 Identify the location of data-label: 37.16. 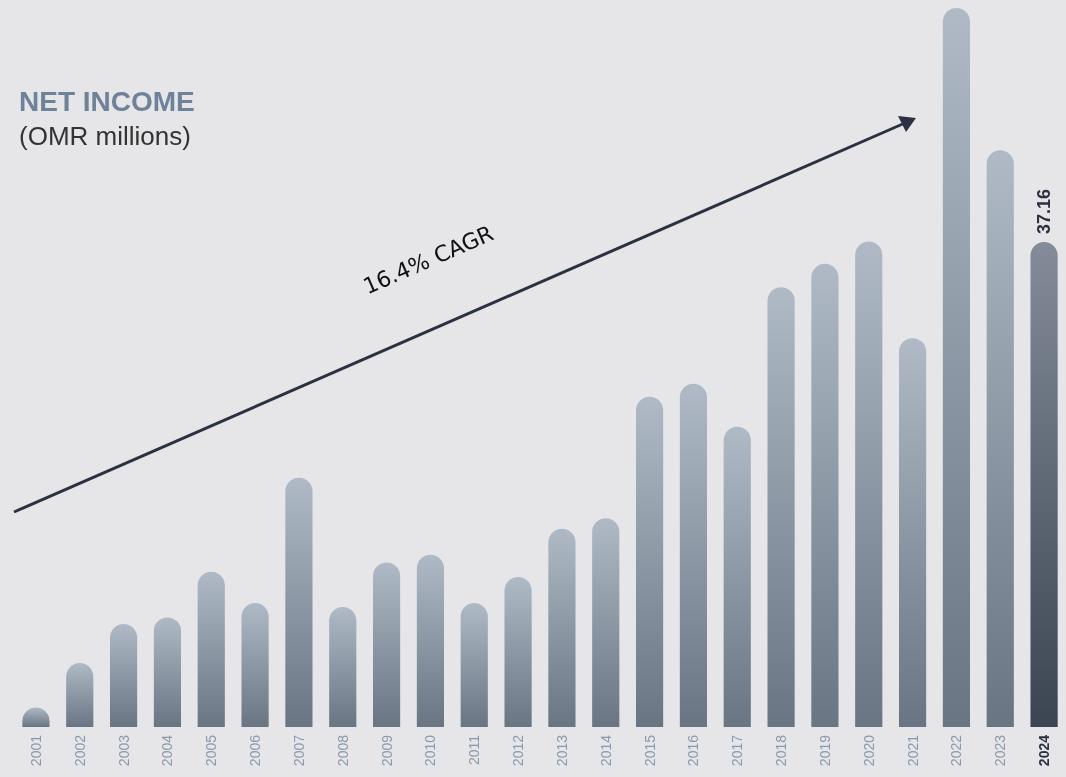
(1044, 212).